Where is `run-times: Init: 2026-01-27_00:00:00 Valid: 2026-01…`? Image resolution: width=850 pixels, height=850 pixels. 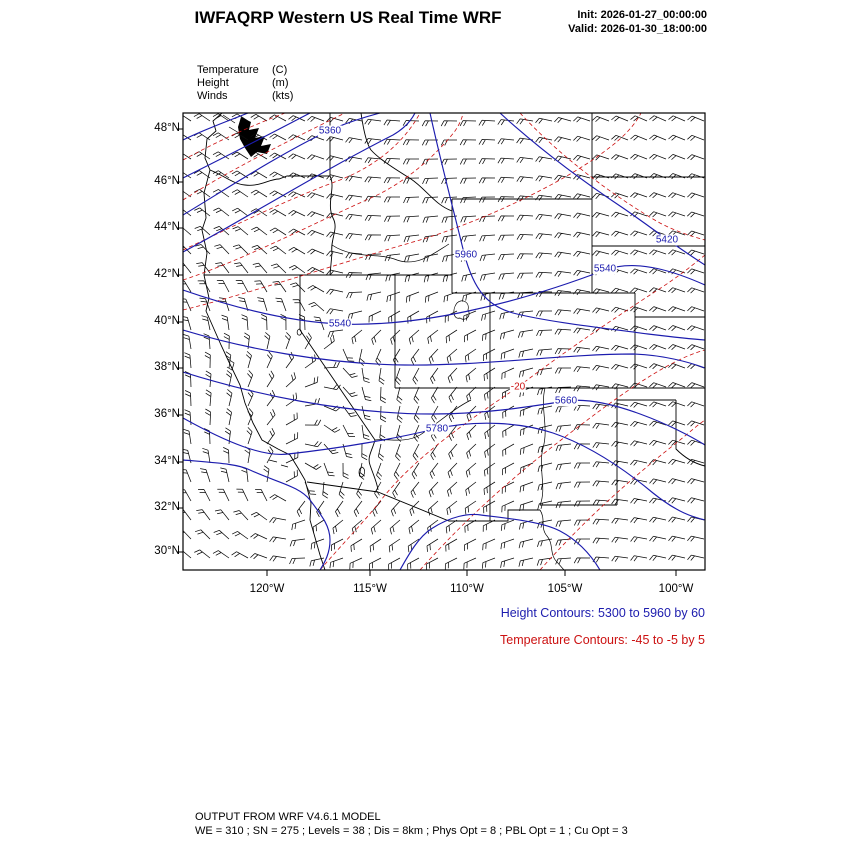 run-times: Init: 2026-01-27_00:00:00 Valid: 2026-01… is located at coordinates (597, 22).